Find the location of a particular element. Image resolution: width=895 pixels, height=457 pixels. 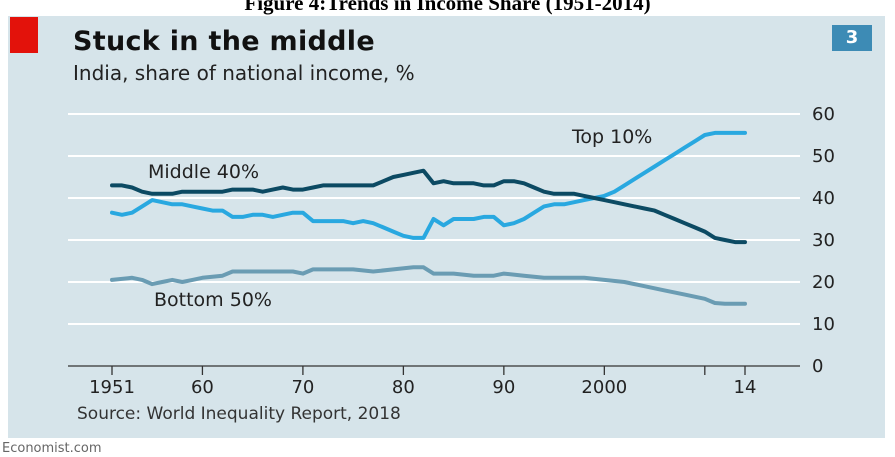

x-tick-label-2000: 2000 is located at coordinates (604, 387).